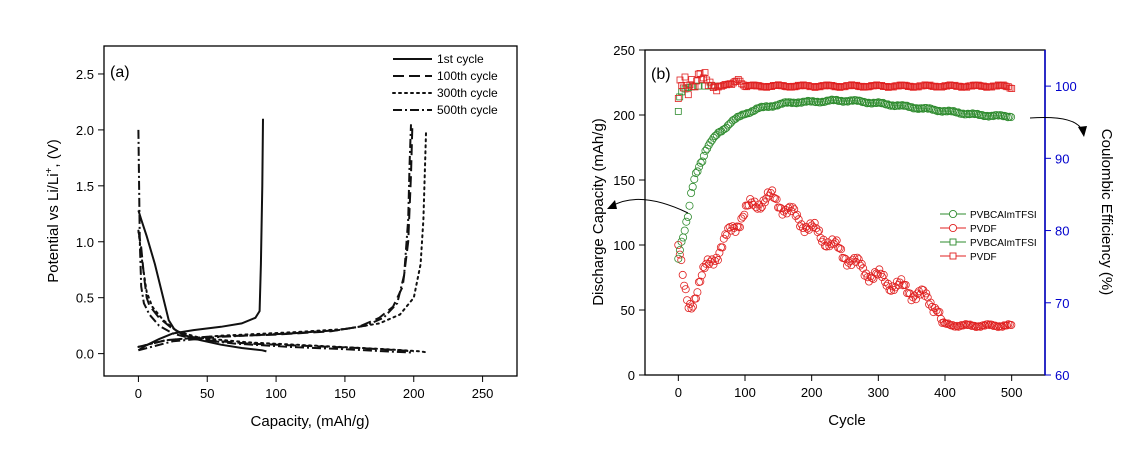 The height and width of the screenshot is (450, 1128). I want to click on a-curve-300th-cycle-discharge, so click(283, 291).